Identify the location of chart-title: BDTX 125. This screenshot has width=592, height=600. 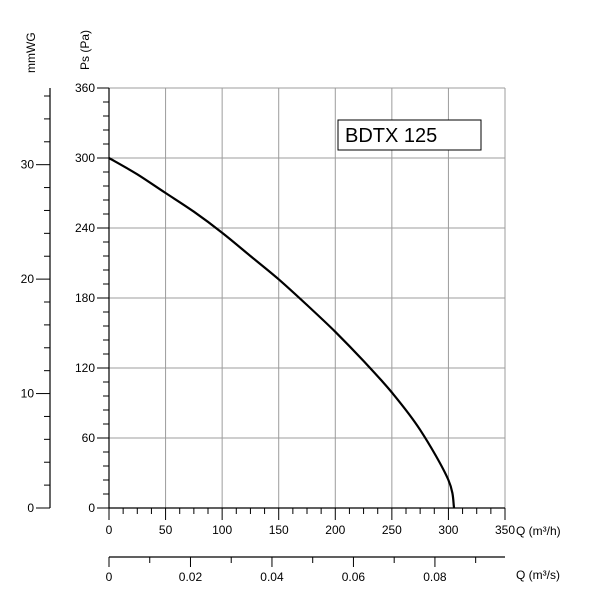
(391, 136).